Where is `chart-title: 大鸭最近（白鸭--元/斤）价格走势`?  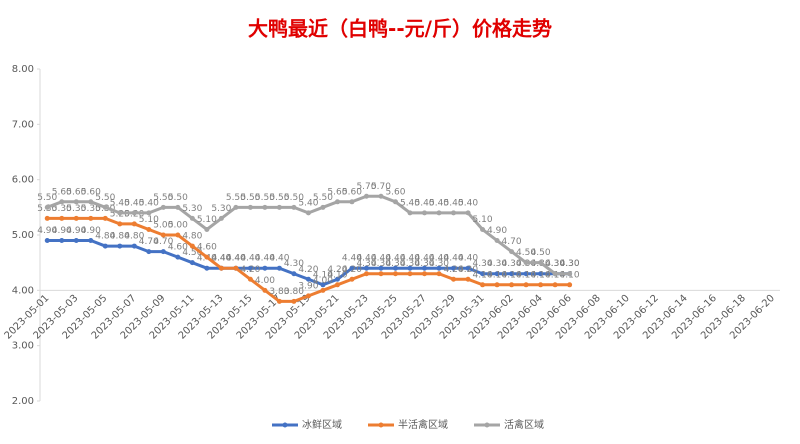
chart-title: 大鸭最近（白鸭--元/斤）价格走势 is located at coordinates (400, 29).